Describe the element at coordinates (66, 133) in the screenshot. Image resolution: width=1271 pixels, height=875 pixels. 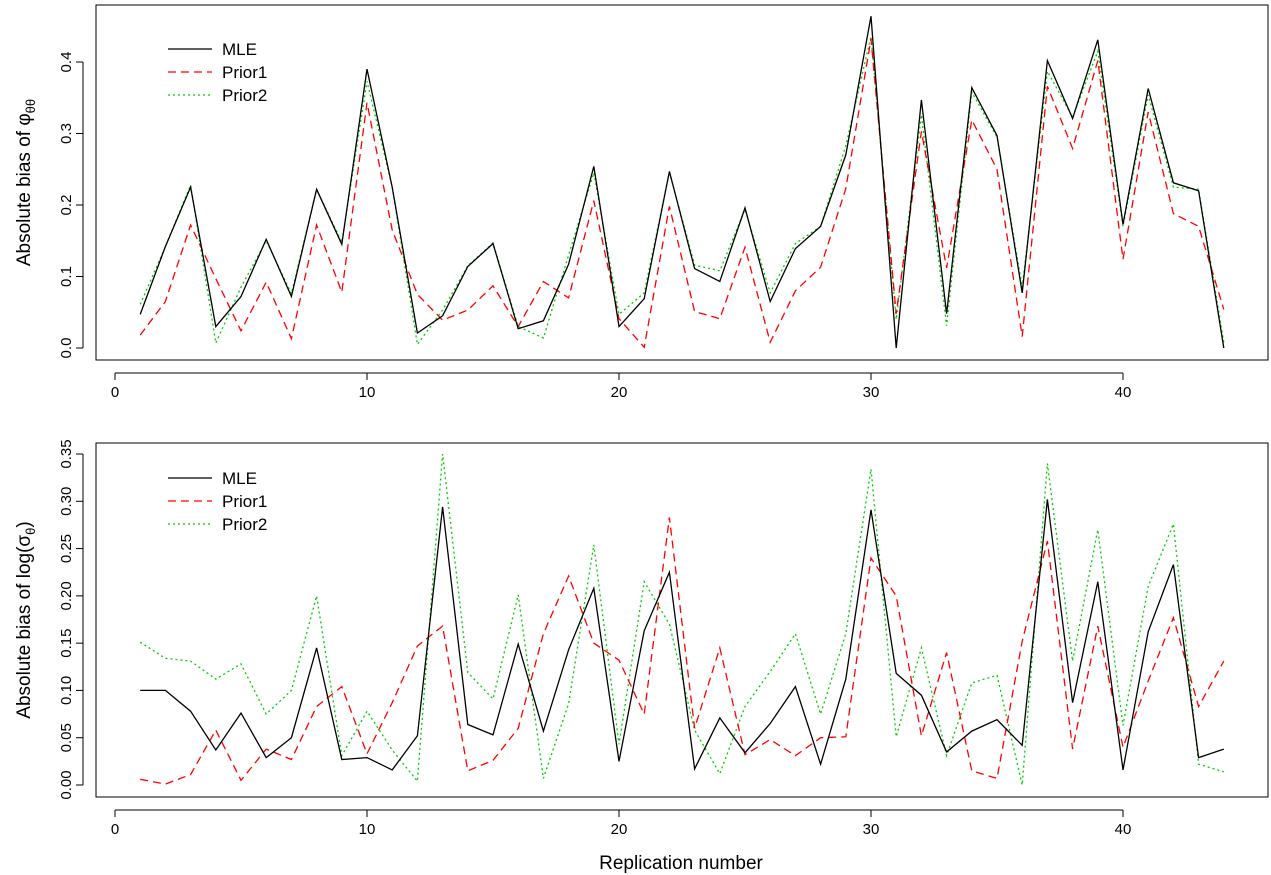
I see `y-tick-label: 0.3` at that location.